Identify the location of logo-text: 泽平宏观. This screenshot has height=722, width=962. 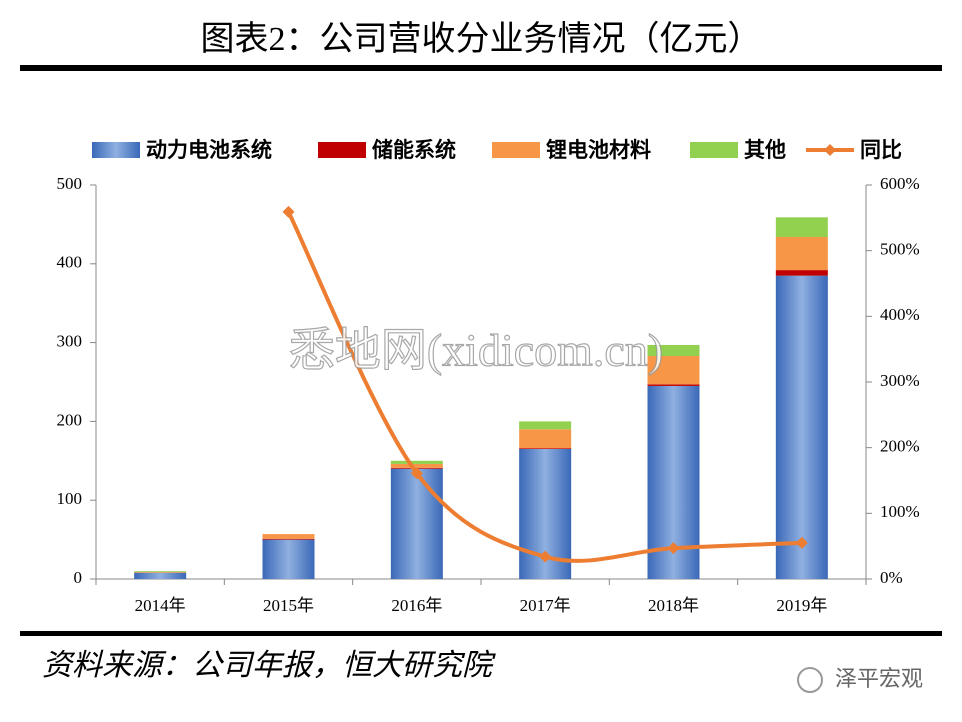
(879, 679).